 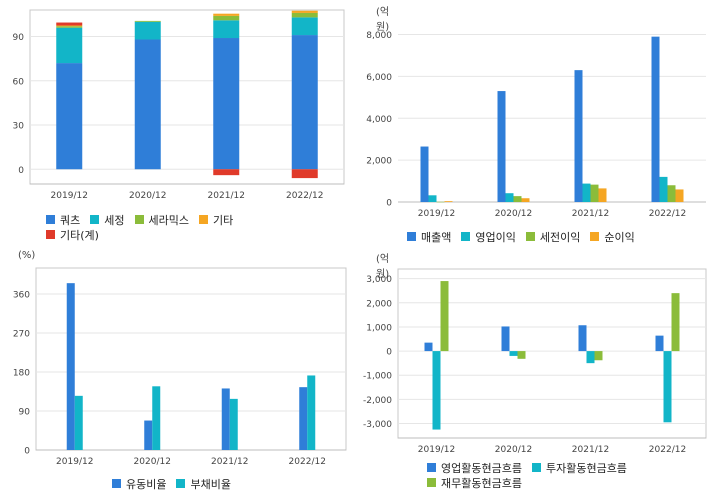 What do you see at coordinates (27, 255) in the screenshot?
I see `unit-label-3: (%)` at bounding box center [27, 255].